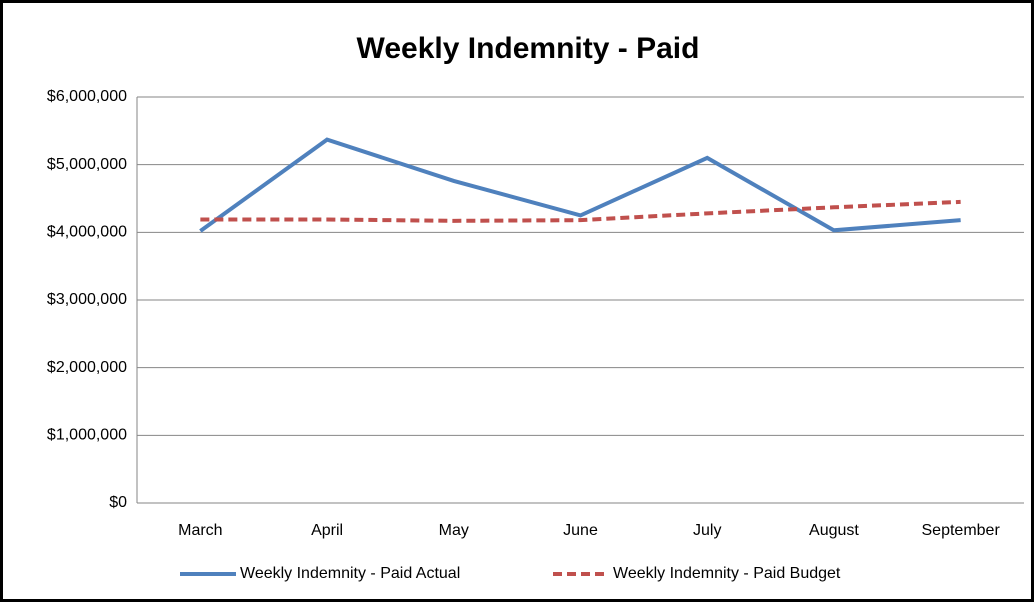 The height and width of the screenshot is (602, 1034). Describe the element at coordinates (118, 502) in the screenshot. I see `y-tick-label: $0` at that location.